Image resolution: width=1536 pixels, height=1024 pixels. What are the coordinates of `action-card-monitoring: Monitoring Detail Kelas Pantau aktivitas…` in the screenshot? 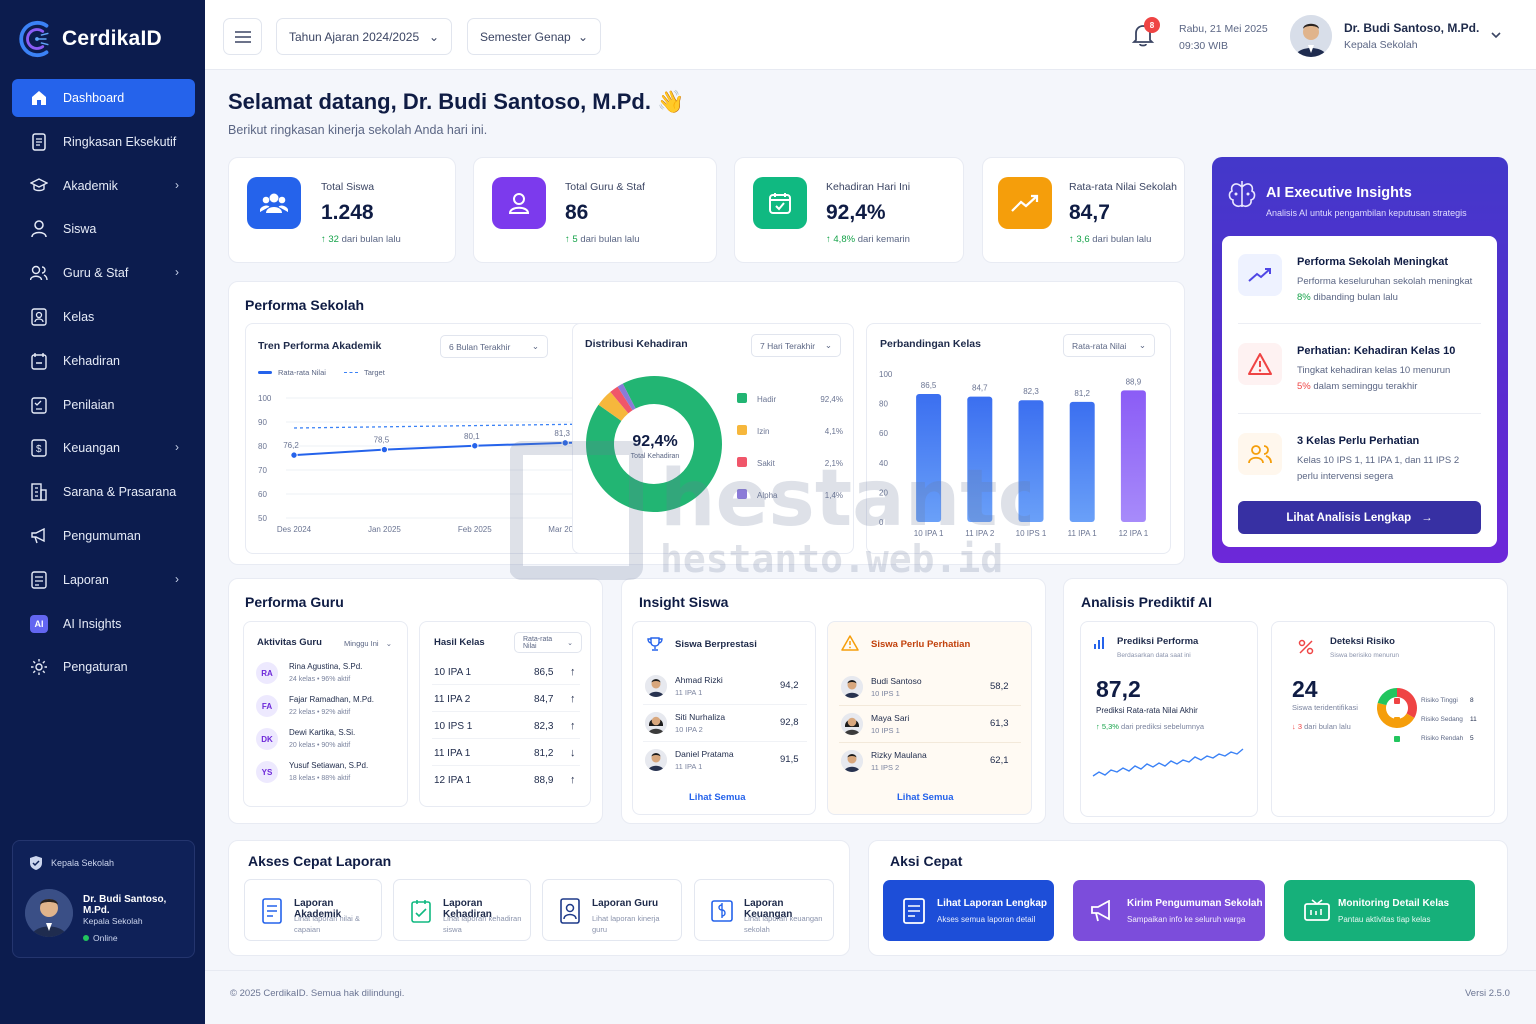 It's located at (1379, 910).